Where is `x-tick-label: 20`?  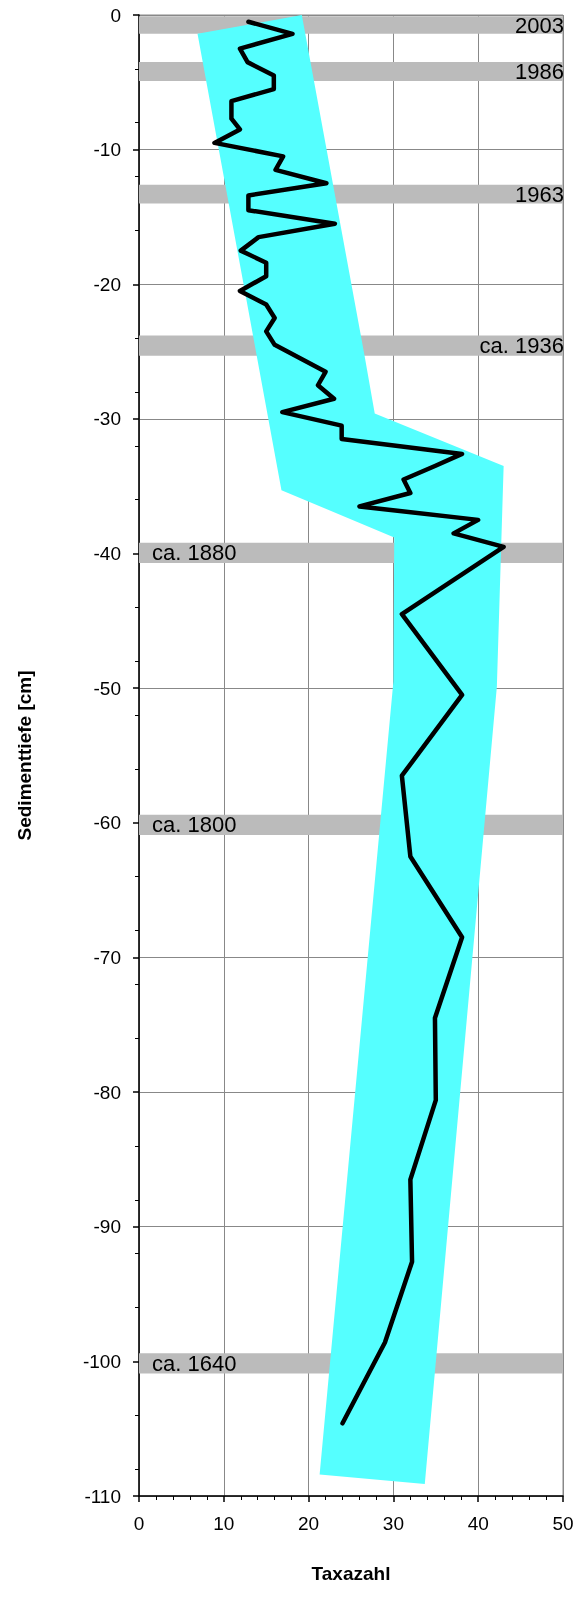
x-tick-label: 20 is located at coordinates (309, 1523).